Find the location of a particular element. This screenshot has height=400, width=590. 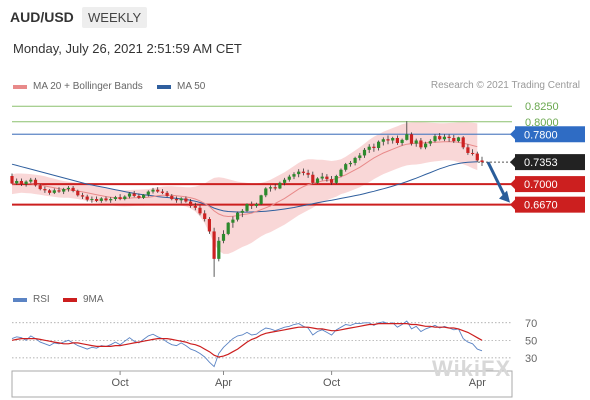

x-axis-box is located at coordinates (262, 384).